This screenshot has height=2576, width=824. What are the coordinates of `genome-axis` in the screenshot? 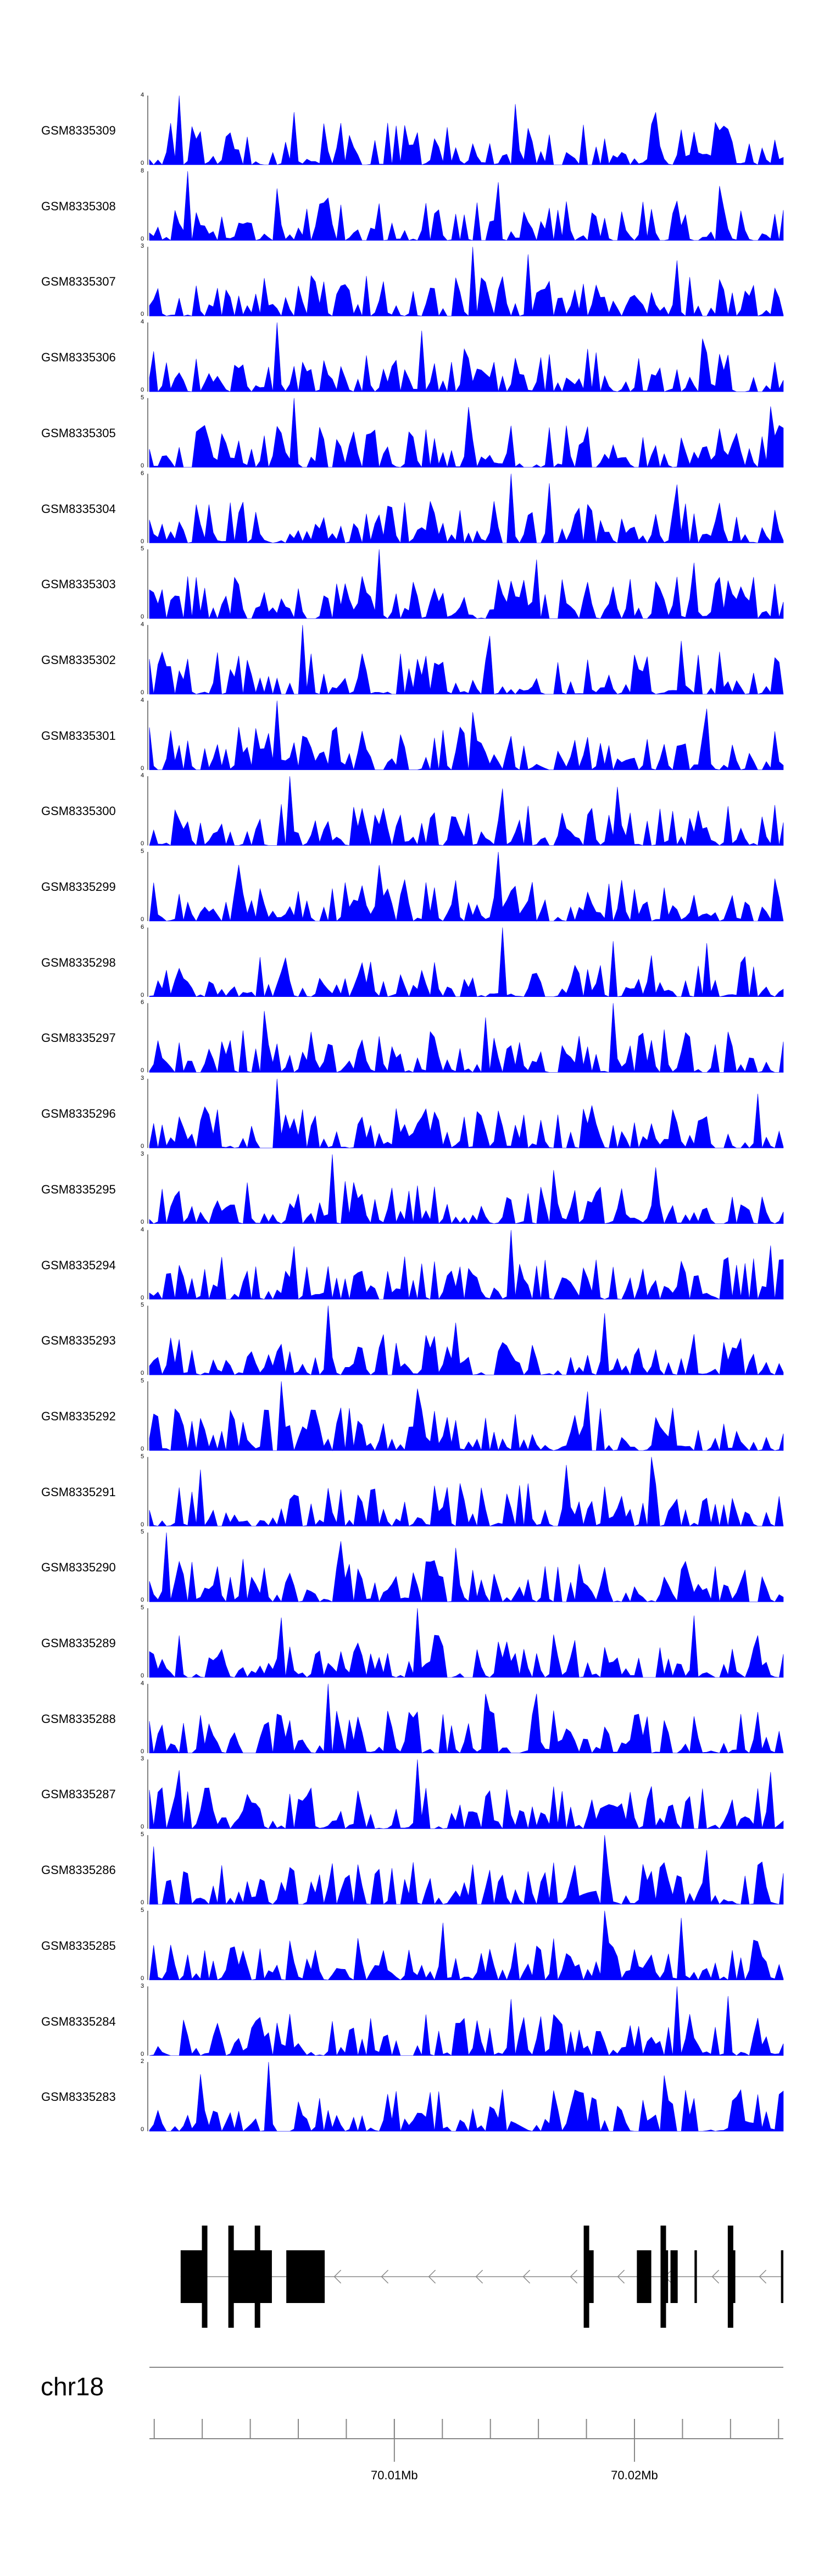 It's located at (466, 2414).